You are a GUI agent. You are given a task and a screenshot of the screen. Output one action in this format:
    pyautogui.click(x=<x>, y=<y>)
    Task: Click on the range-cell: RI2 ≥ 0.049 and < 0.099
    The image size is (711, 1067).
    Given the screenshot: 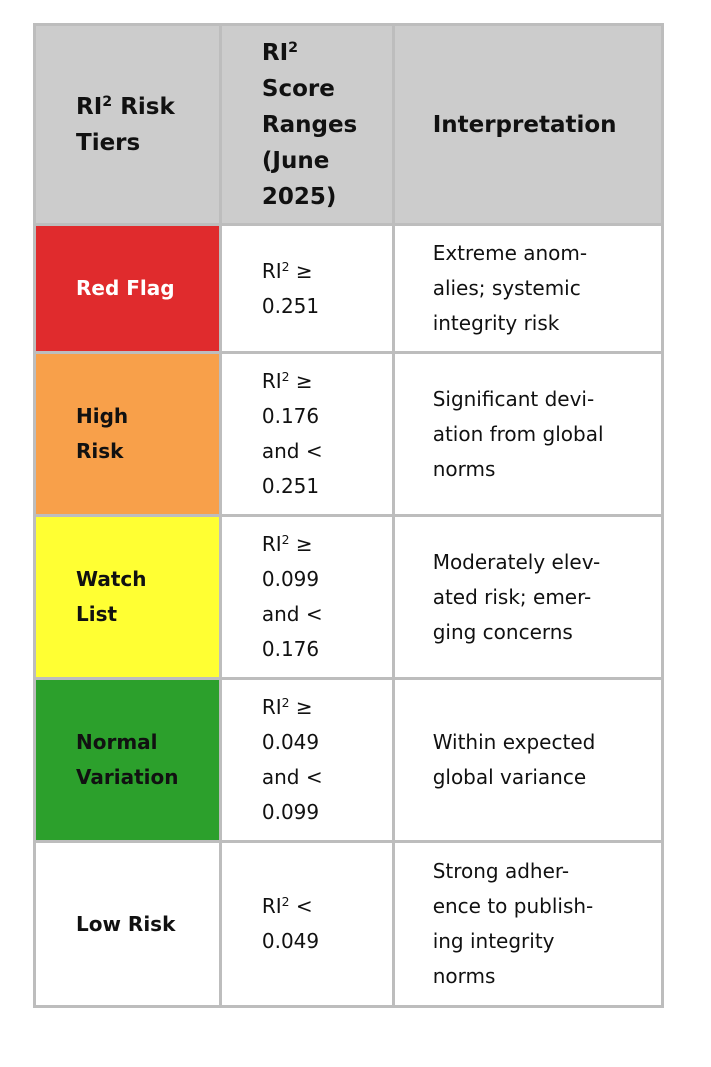 What is the action you would take?
    pyautogui.click(x=306, y=760)
    